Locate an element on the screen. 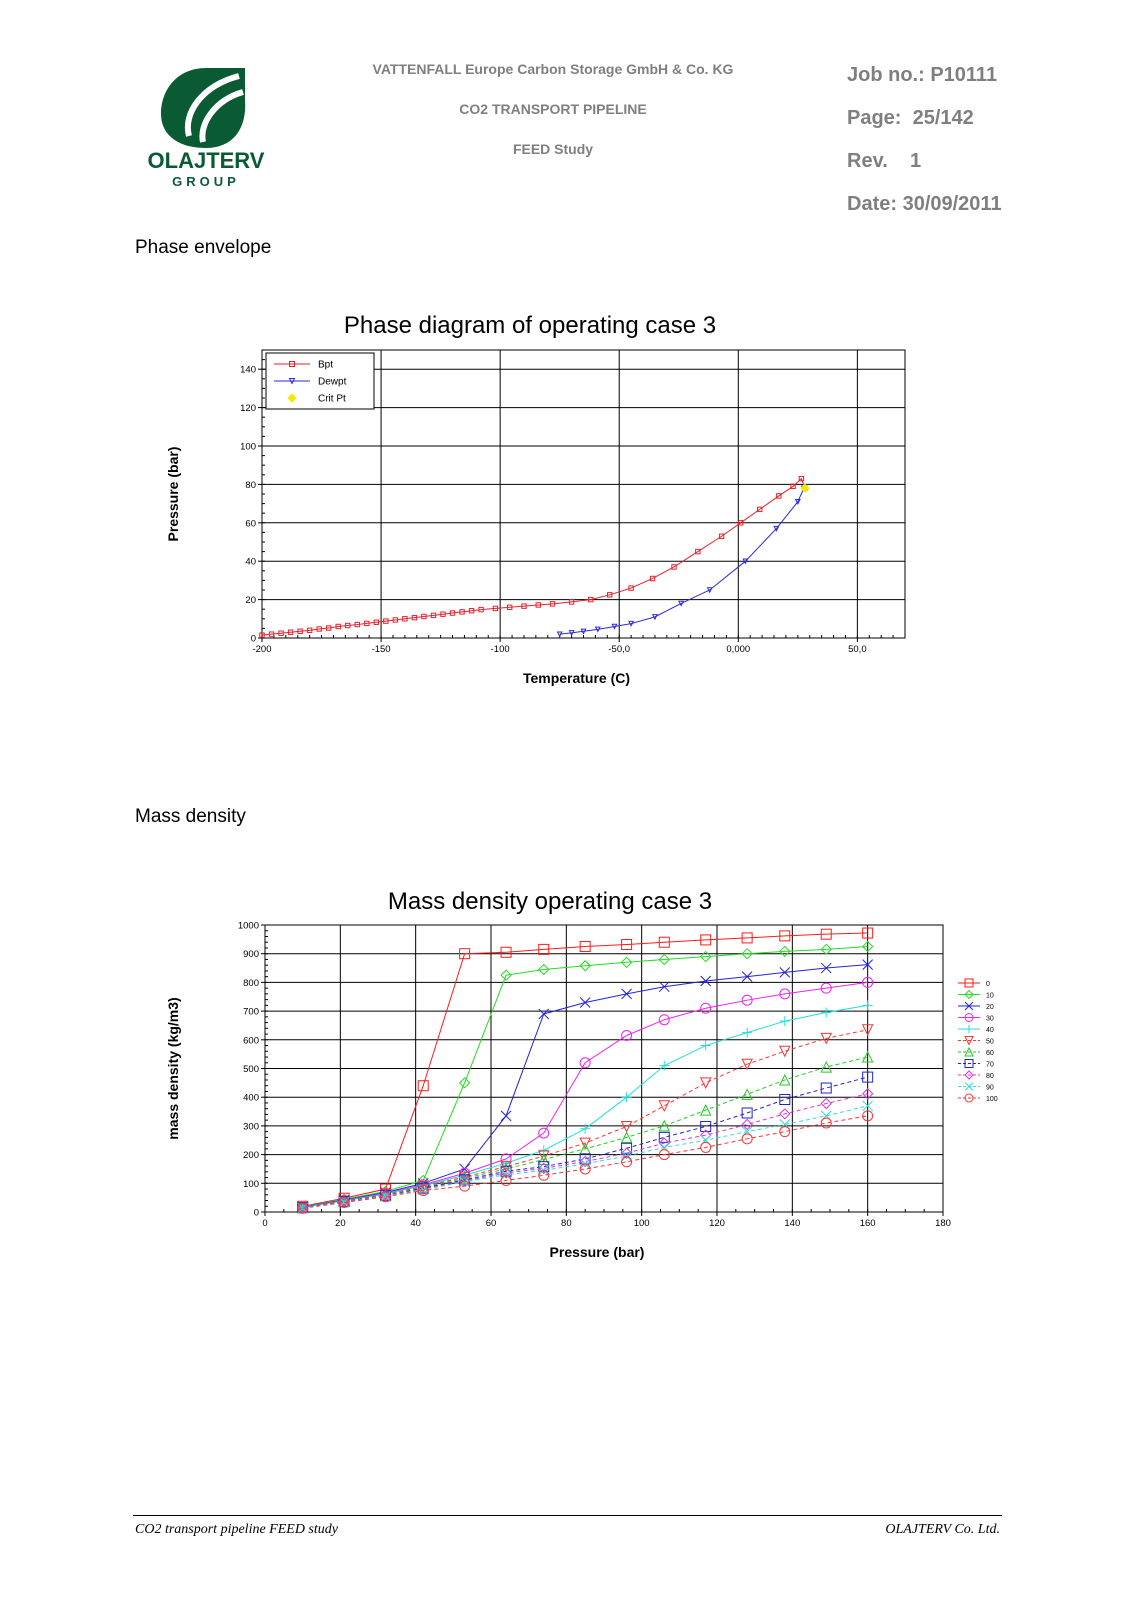 Image resolution: width=1132 pixels, height=1601 pixels. x-tick-label: 50,0 is located at coordinates (857, 649).